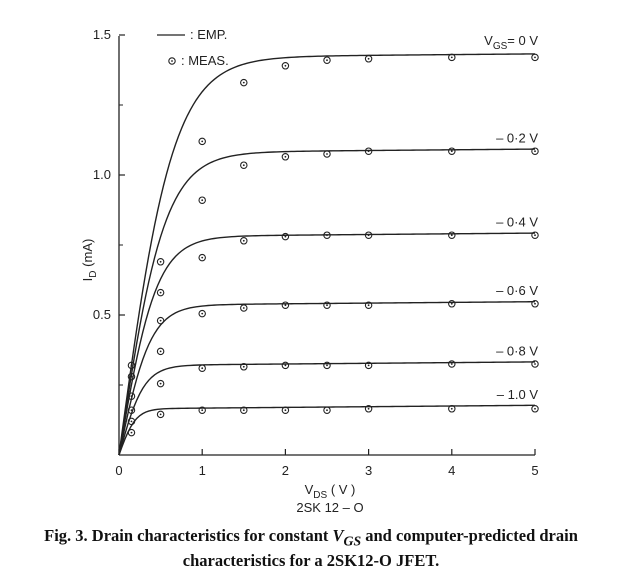  What do you see at coordinates (517, 350) in the screenshot?
I see `series-label: – 0·8 V` at bounding box center [517, 350].